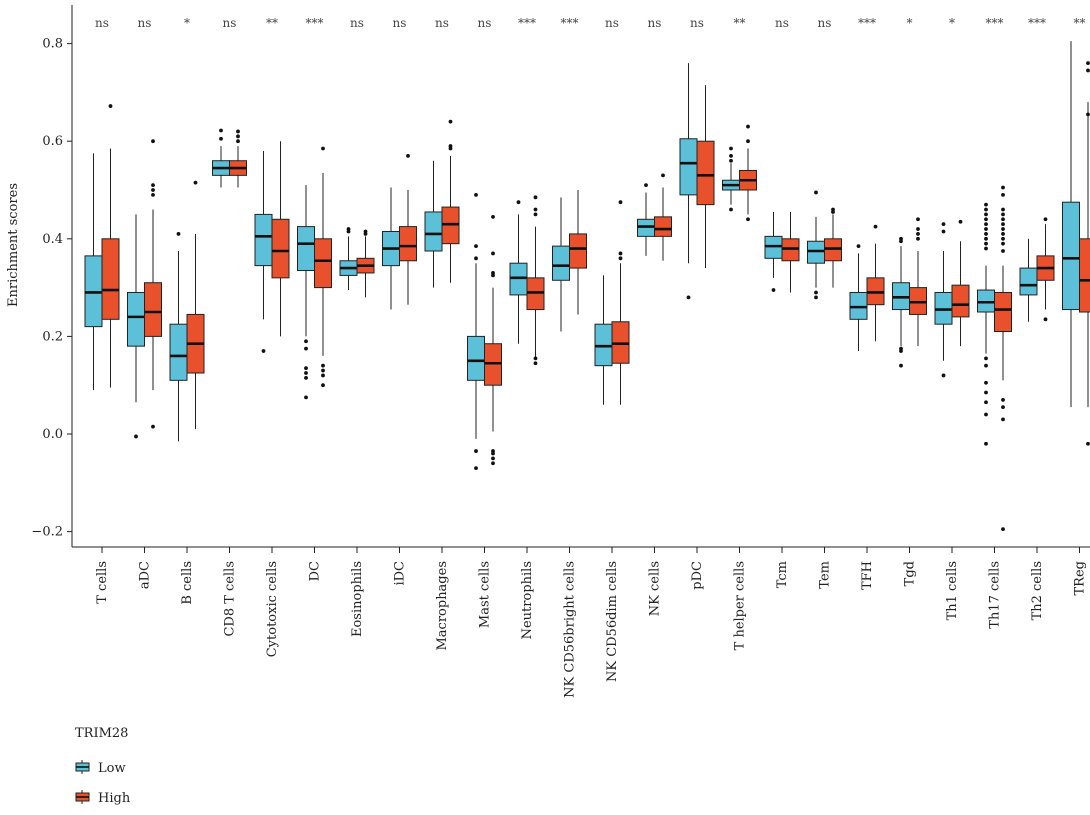  Describe the element at coordinates (145, 575) in the screenshot. I see `x-tick-label: aDC` at that location.